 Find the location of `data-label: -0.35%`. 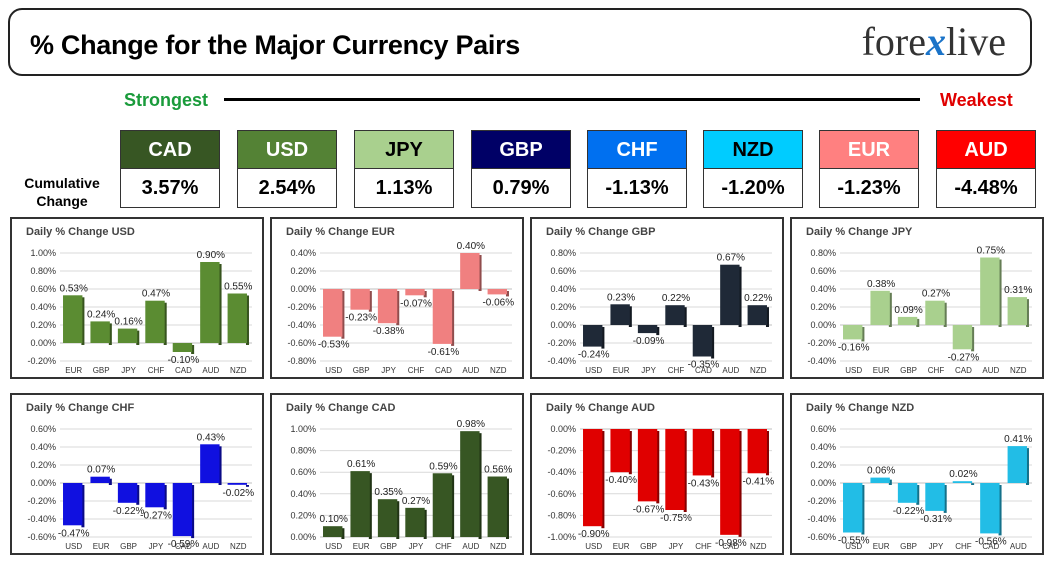

data-label: -0.35% is located at coordinates (704, 365).